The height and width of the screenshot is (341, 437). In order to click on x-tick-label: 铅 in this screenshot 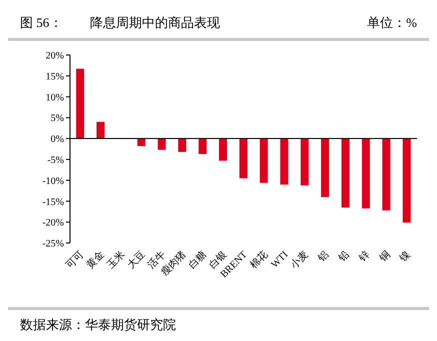, I will do `click(344, 257)`.